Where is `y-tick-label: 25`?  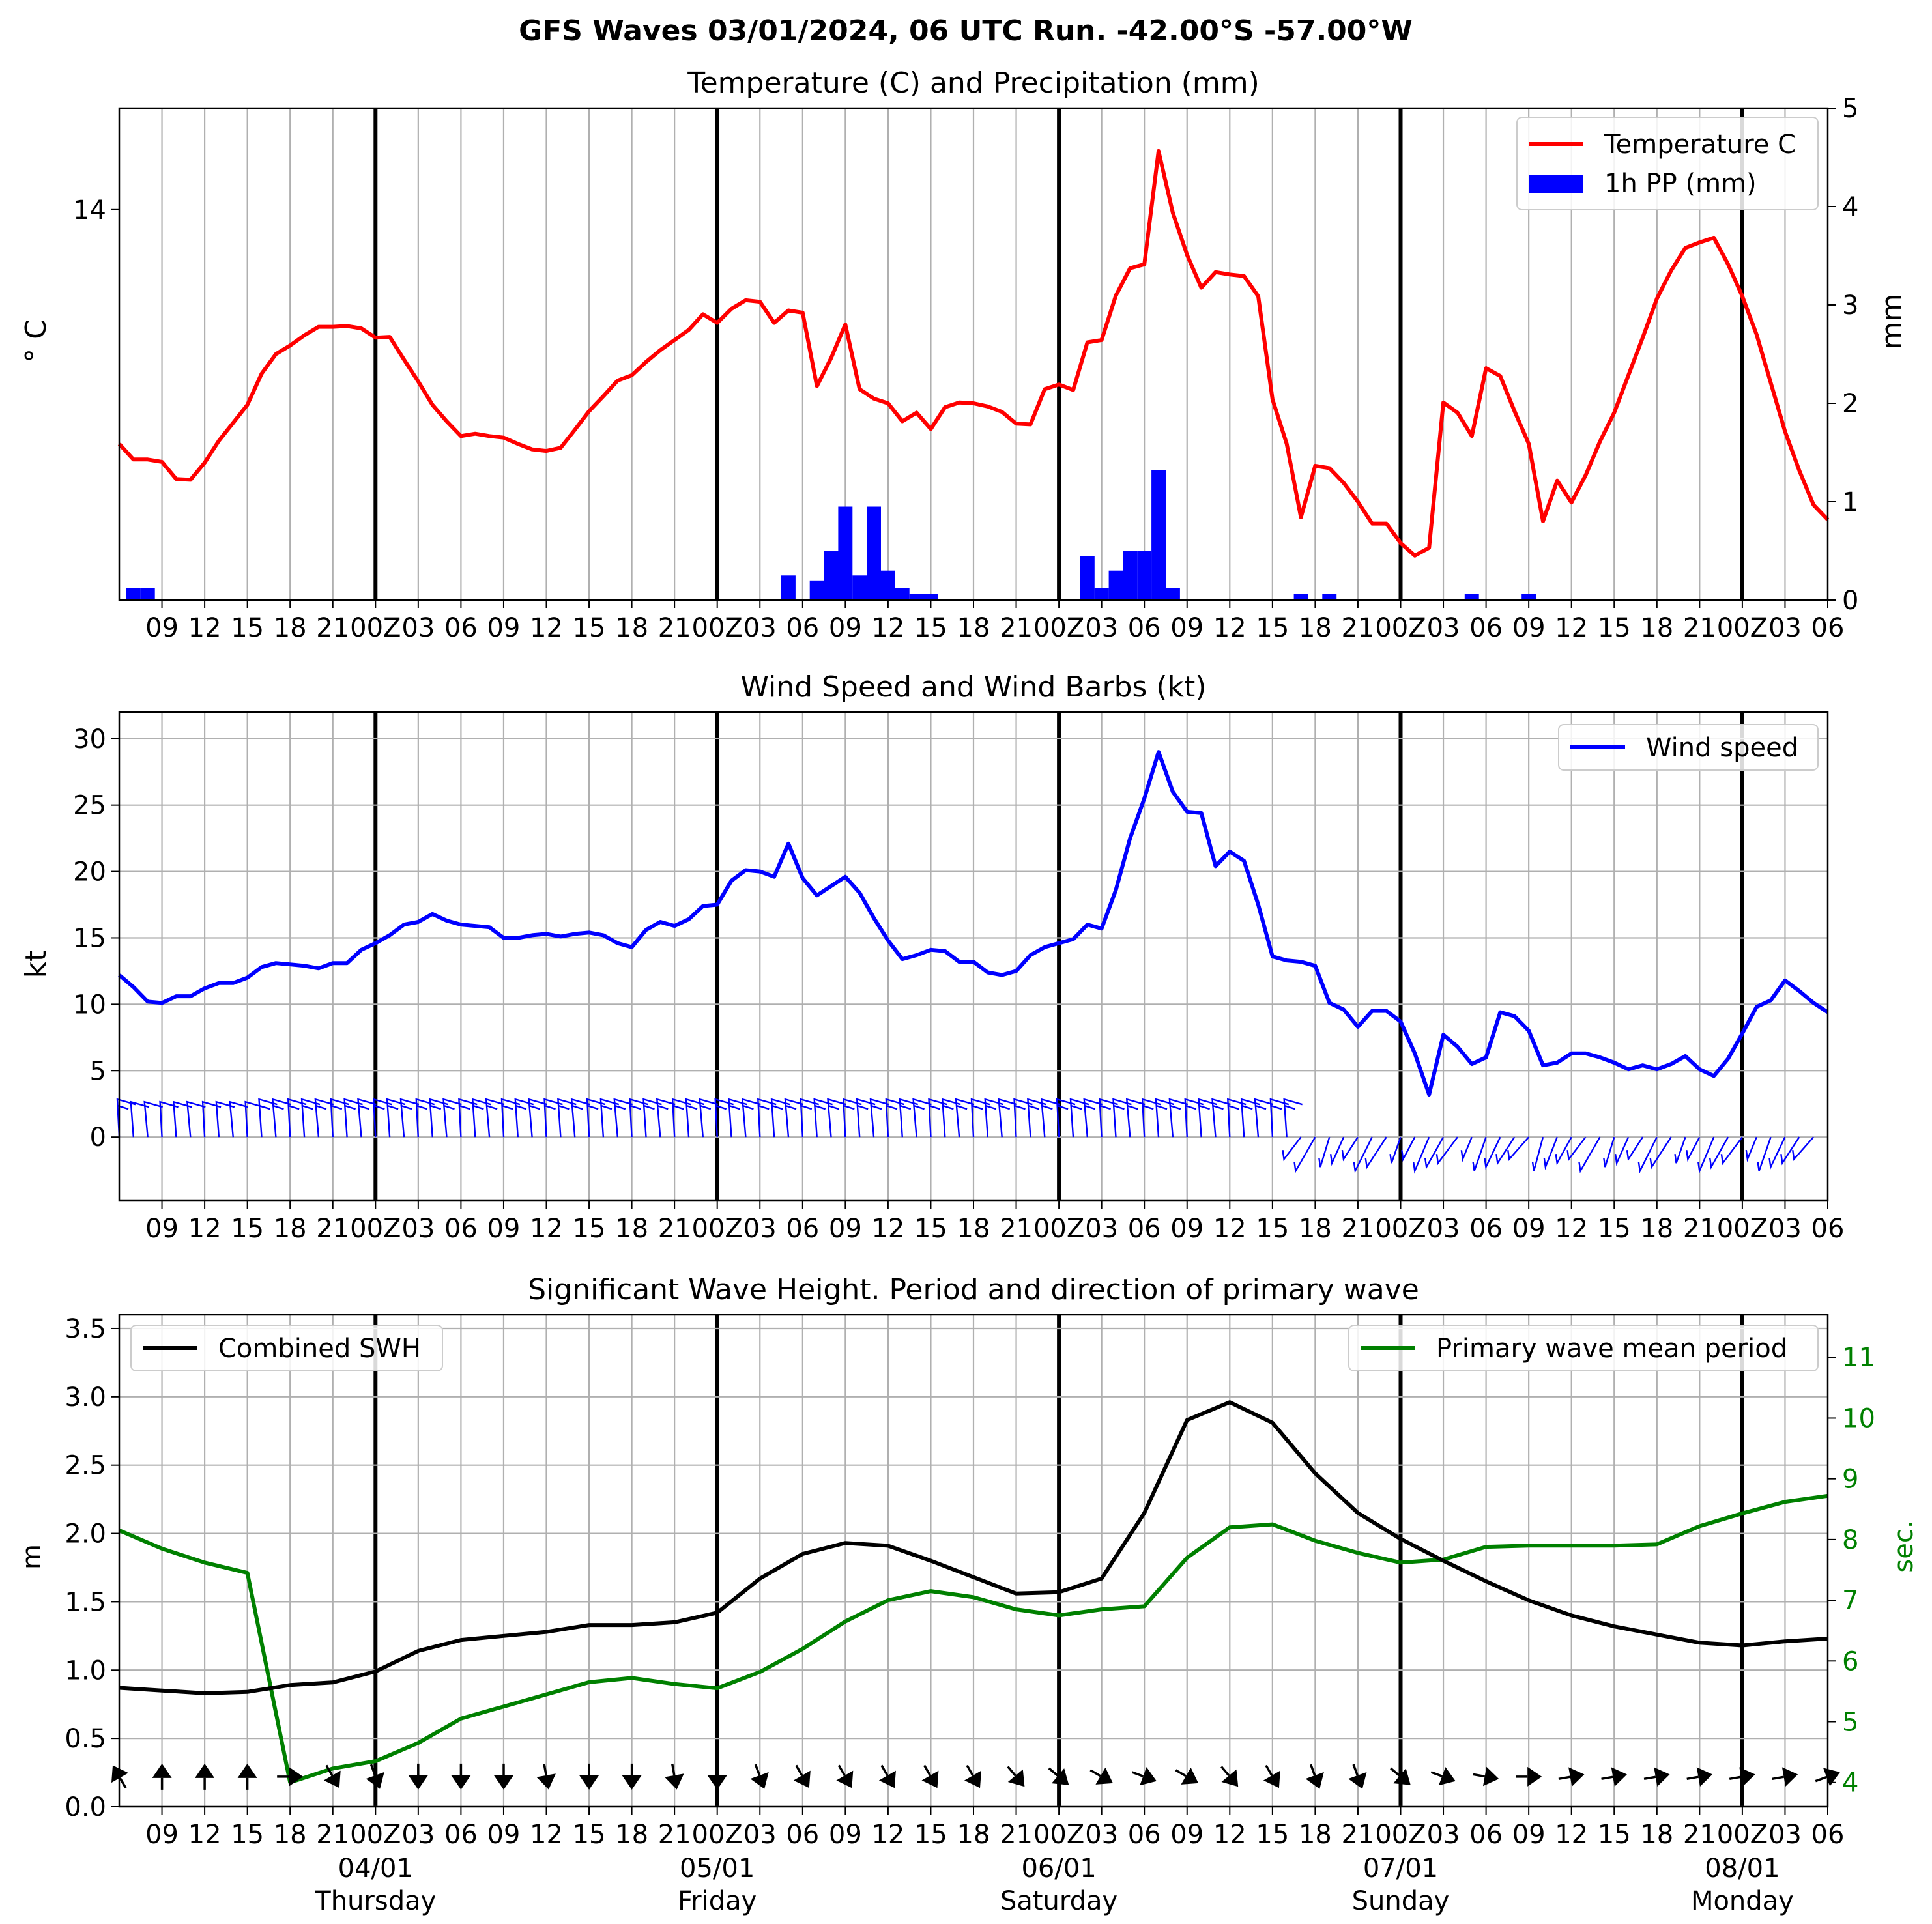
y-tick-label: 25 is located at coordinates (89, 806).